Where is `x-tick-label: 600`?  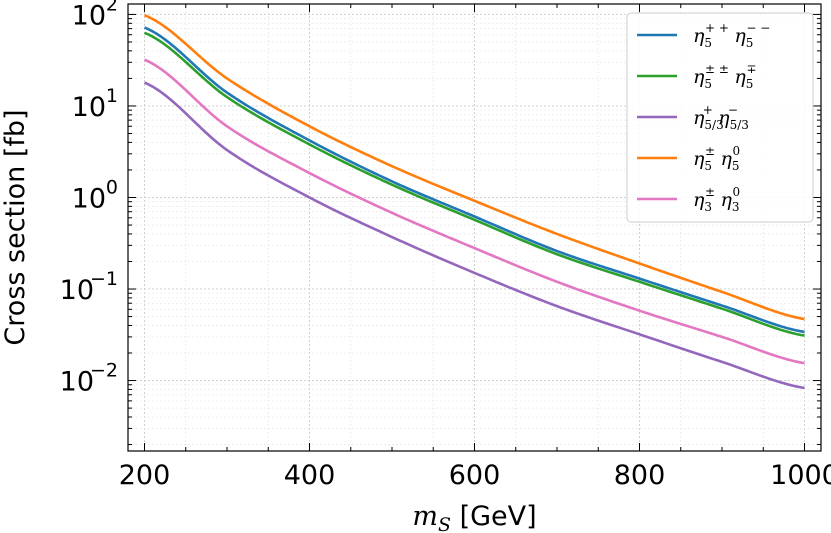
x-tick-label: 600 is located at coordinates (475, 475).